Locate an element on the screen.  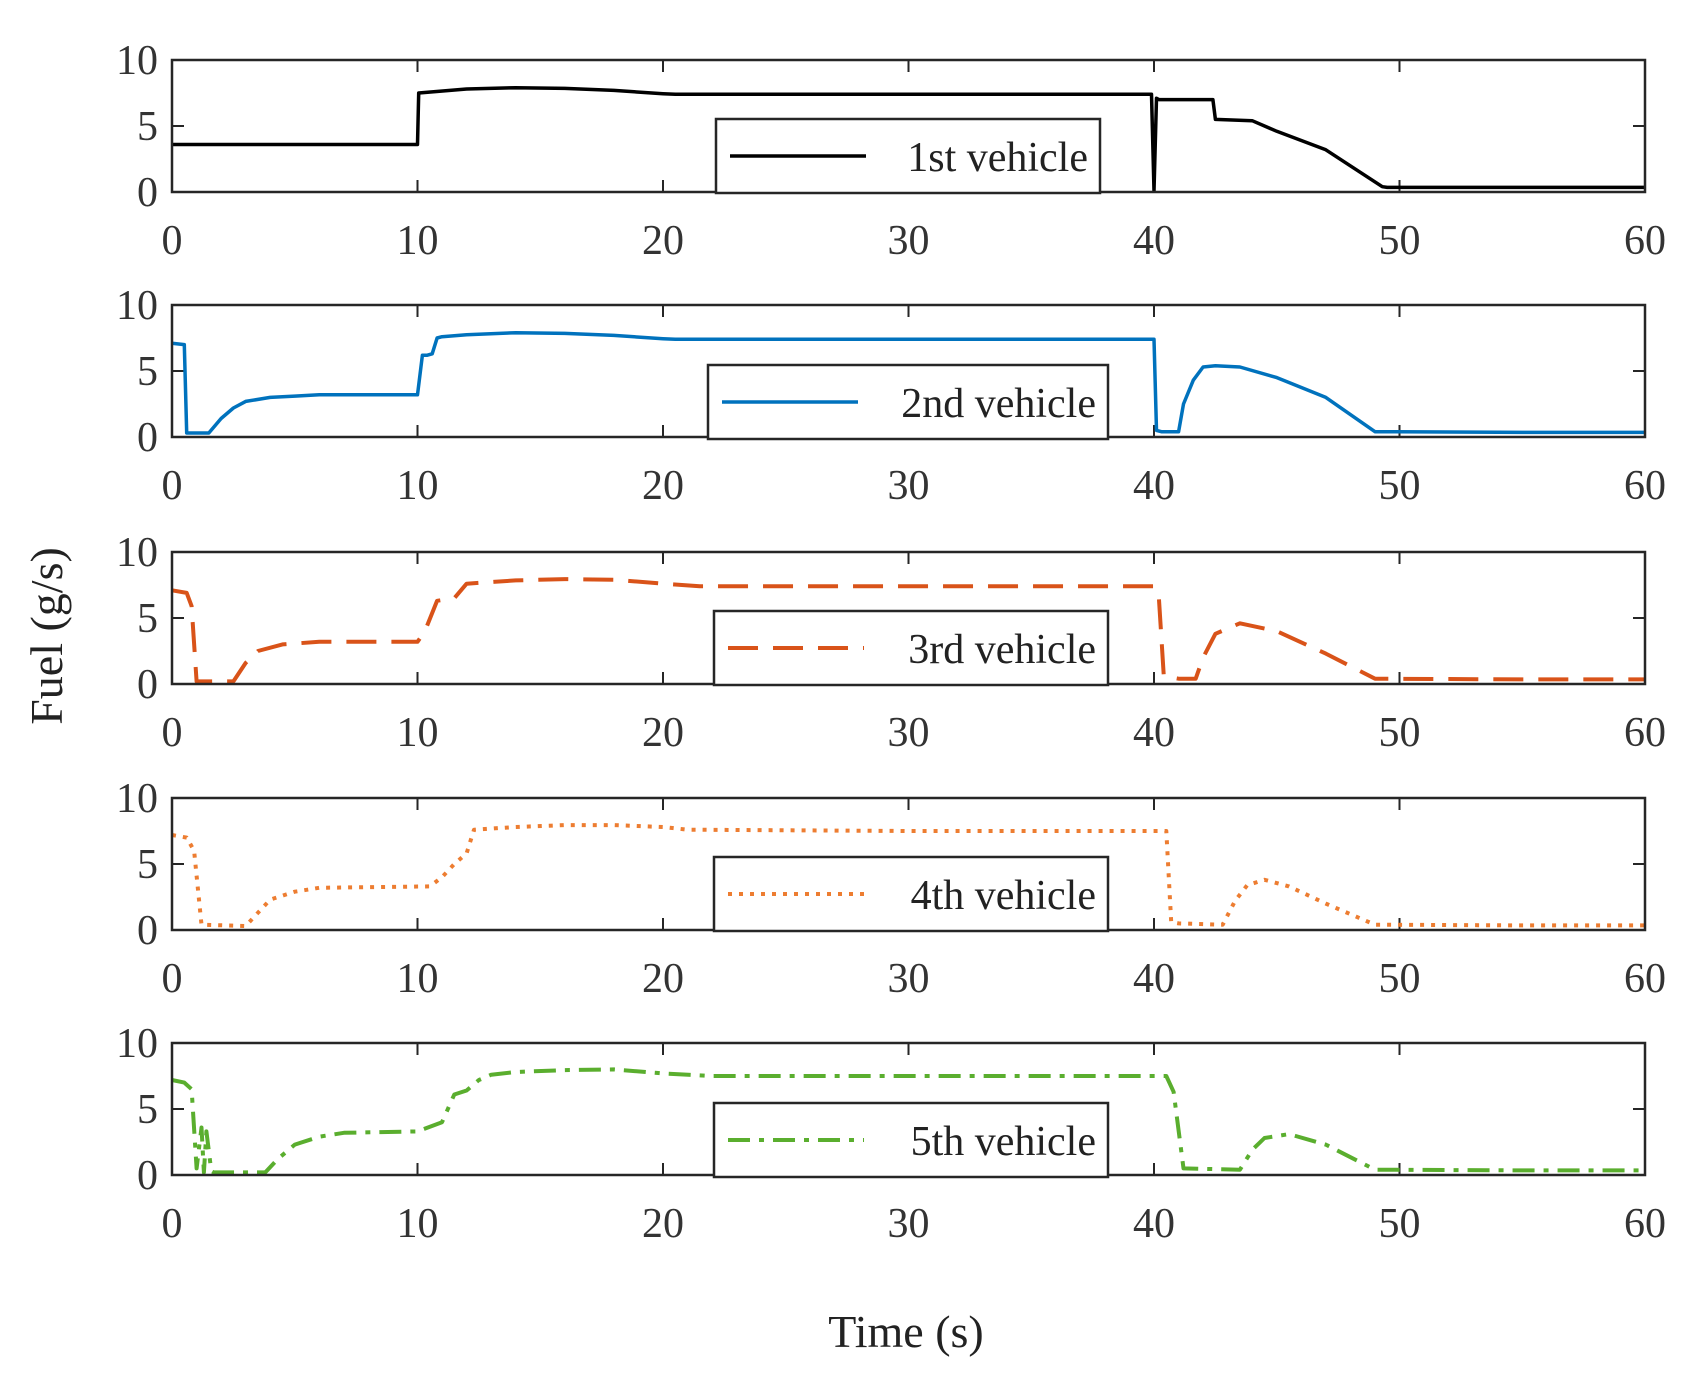
legend-4: 4th vehicle is located at coordinates (911, 894).